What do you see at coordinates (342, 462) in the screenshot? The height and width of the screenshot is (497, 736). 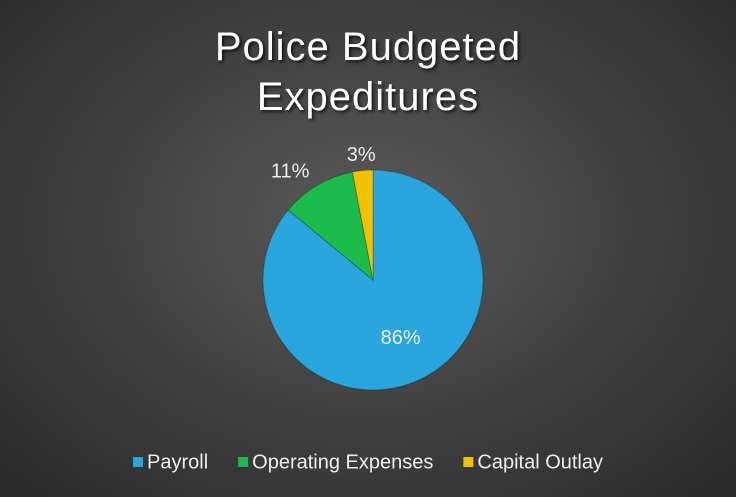 I see `legend-label: Operating Expenses` at bounding box center [342, 462].